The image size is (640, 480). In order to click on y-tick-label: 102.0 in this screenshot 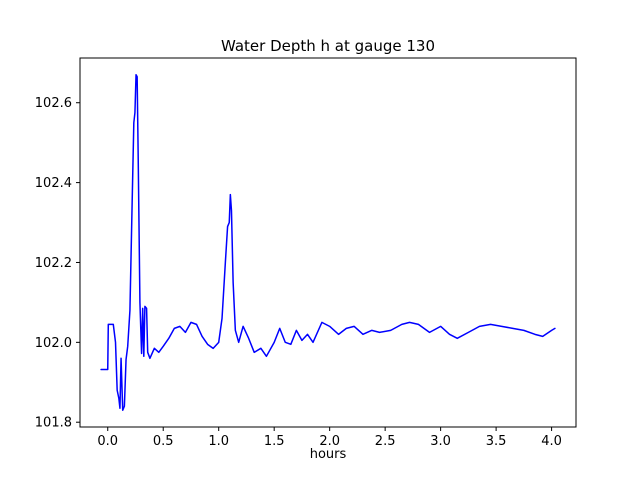, I will do `click(53, 343)`.